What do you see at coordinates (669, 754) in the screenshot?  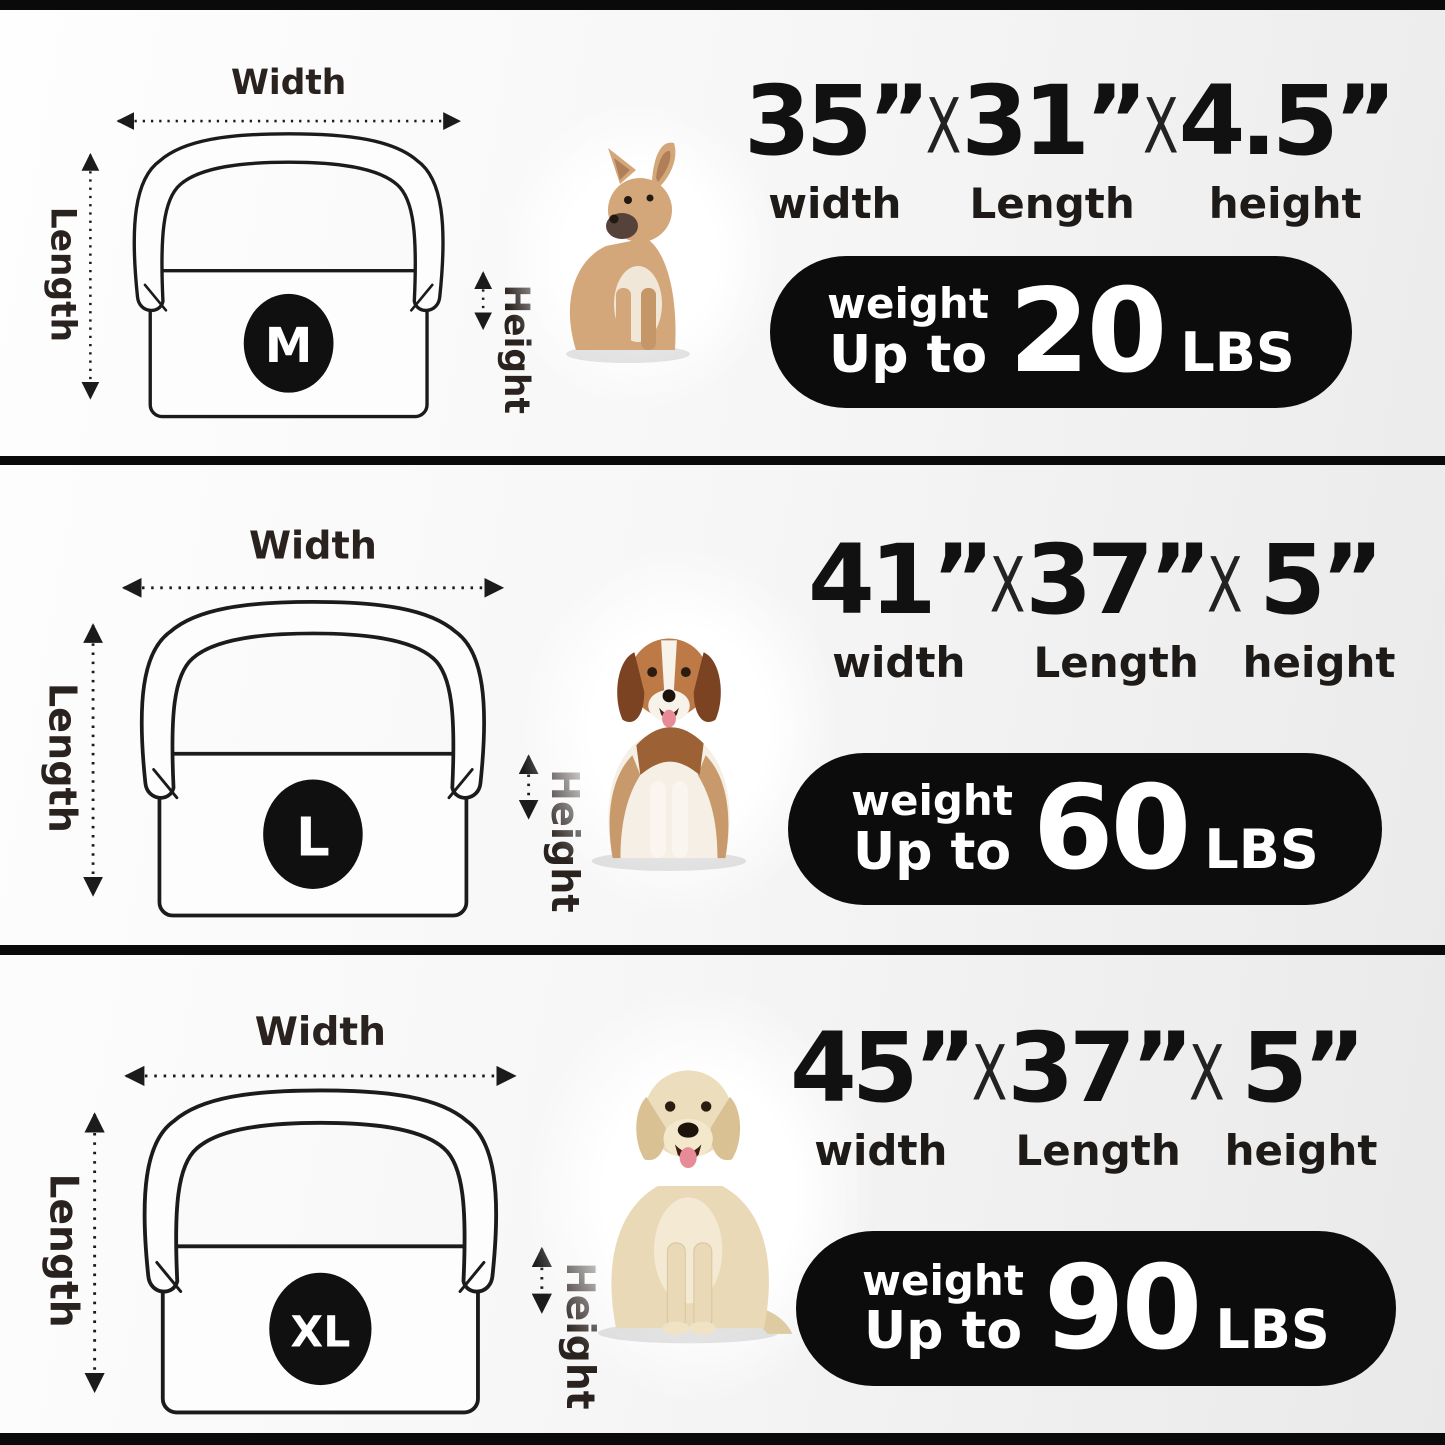 I see `beagle-photo` at bounding box center [669, 754].